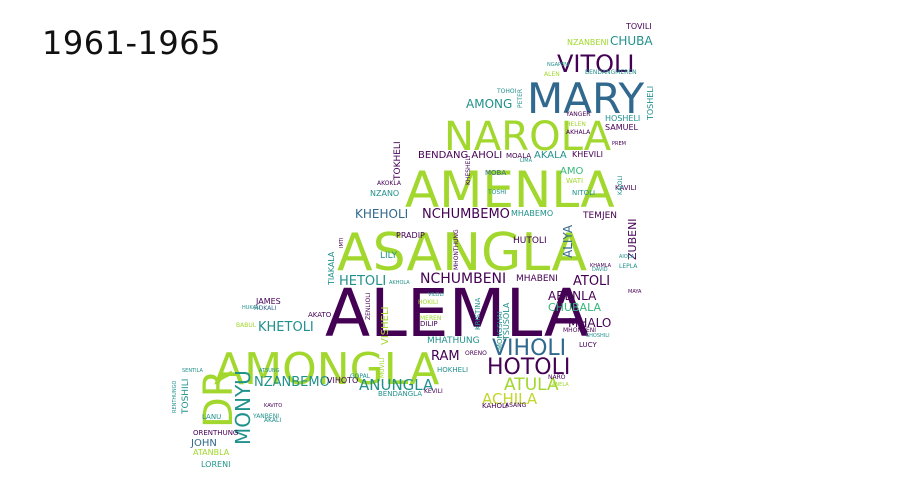 This screenshot has width=908, height=500. What do you see at coordinates (628, 266) in the screenshot?
I see `cloud-word: LEPLA` at bounding box center [628, 266].